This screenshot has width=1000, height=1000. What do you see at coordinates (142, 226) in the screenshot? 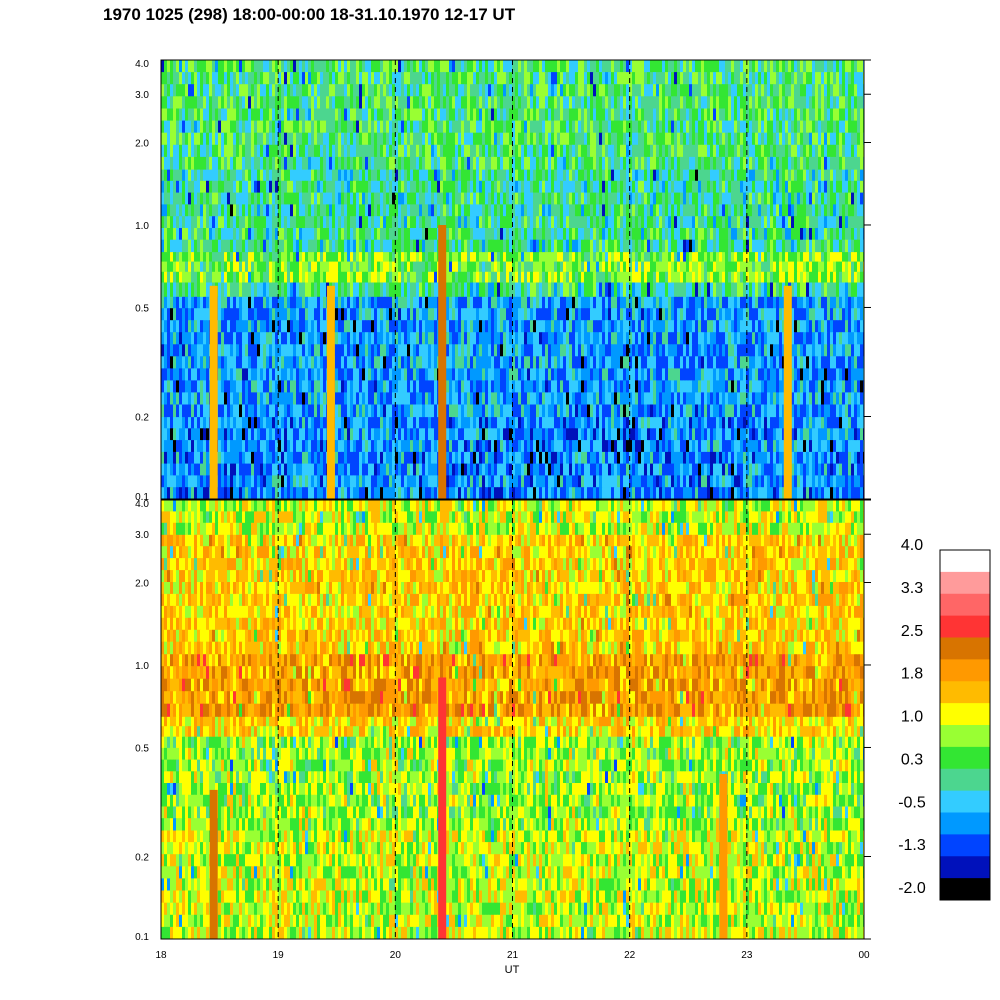
I see `y-tick-label-1-3: 1.0` at bounding box center [142, 226].